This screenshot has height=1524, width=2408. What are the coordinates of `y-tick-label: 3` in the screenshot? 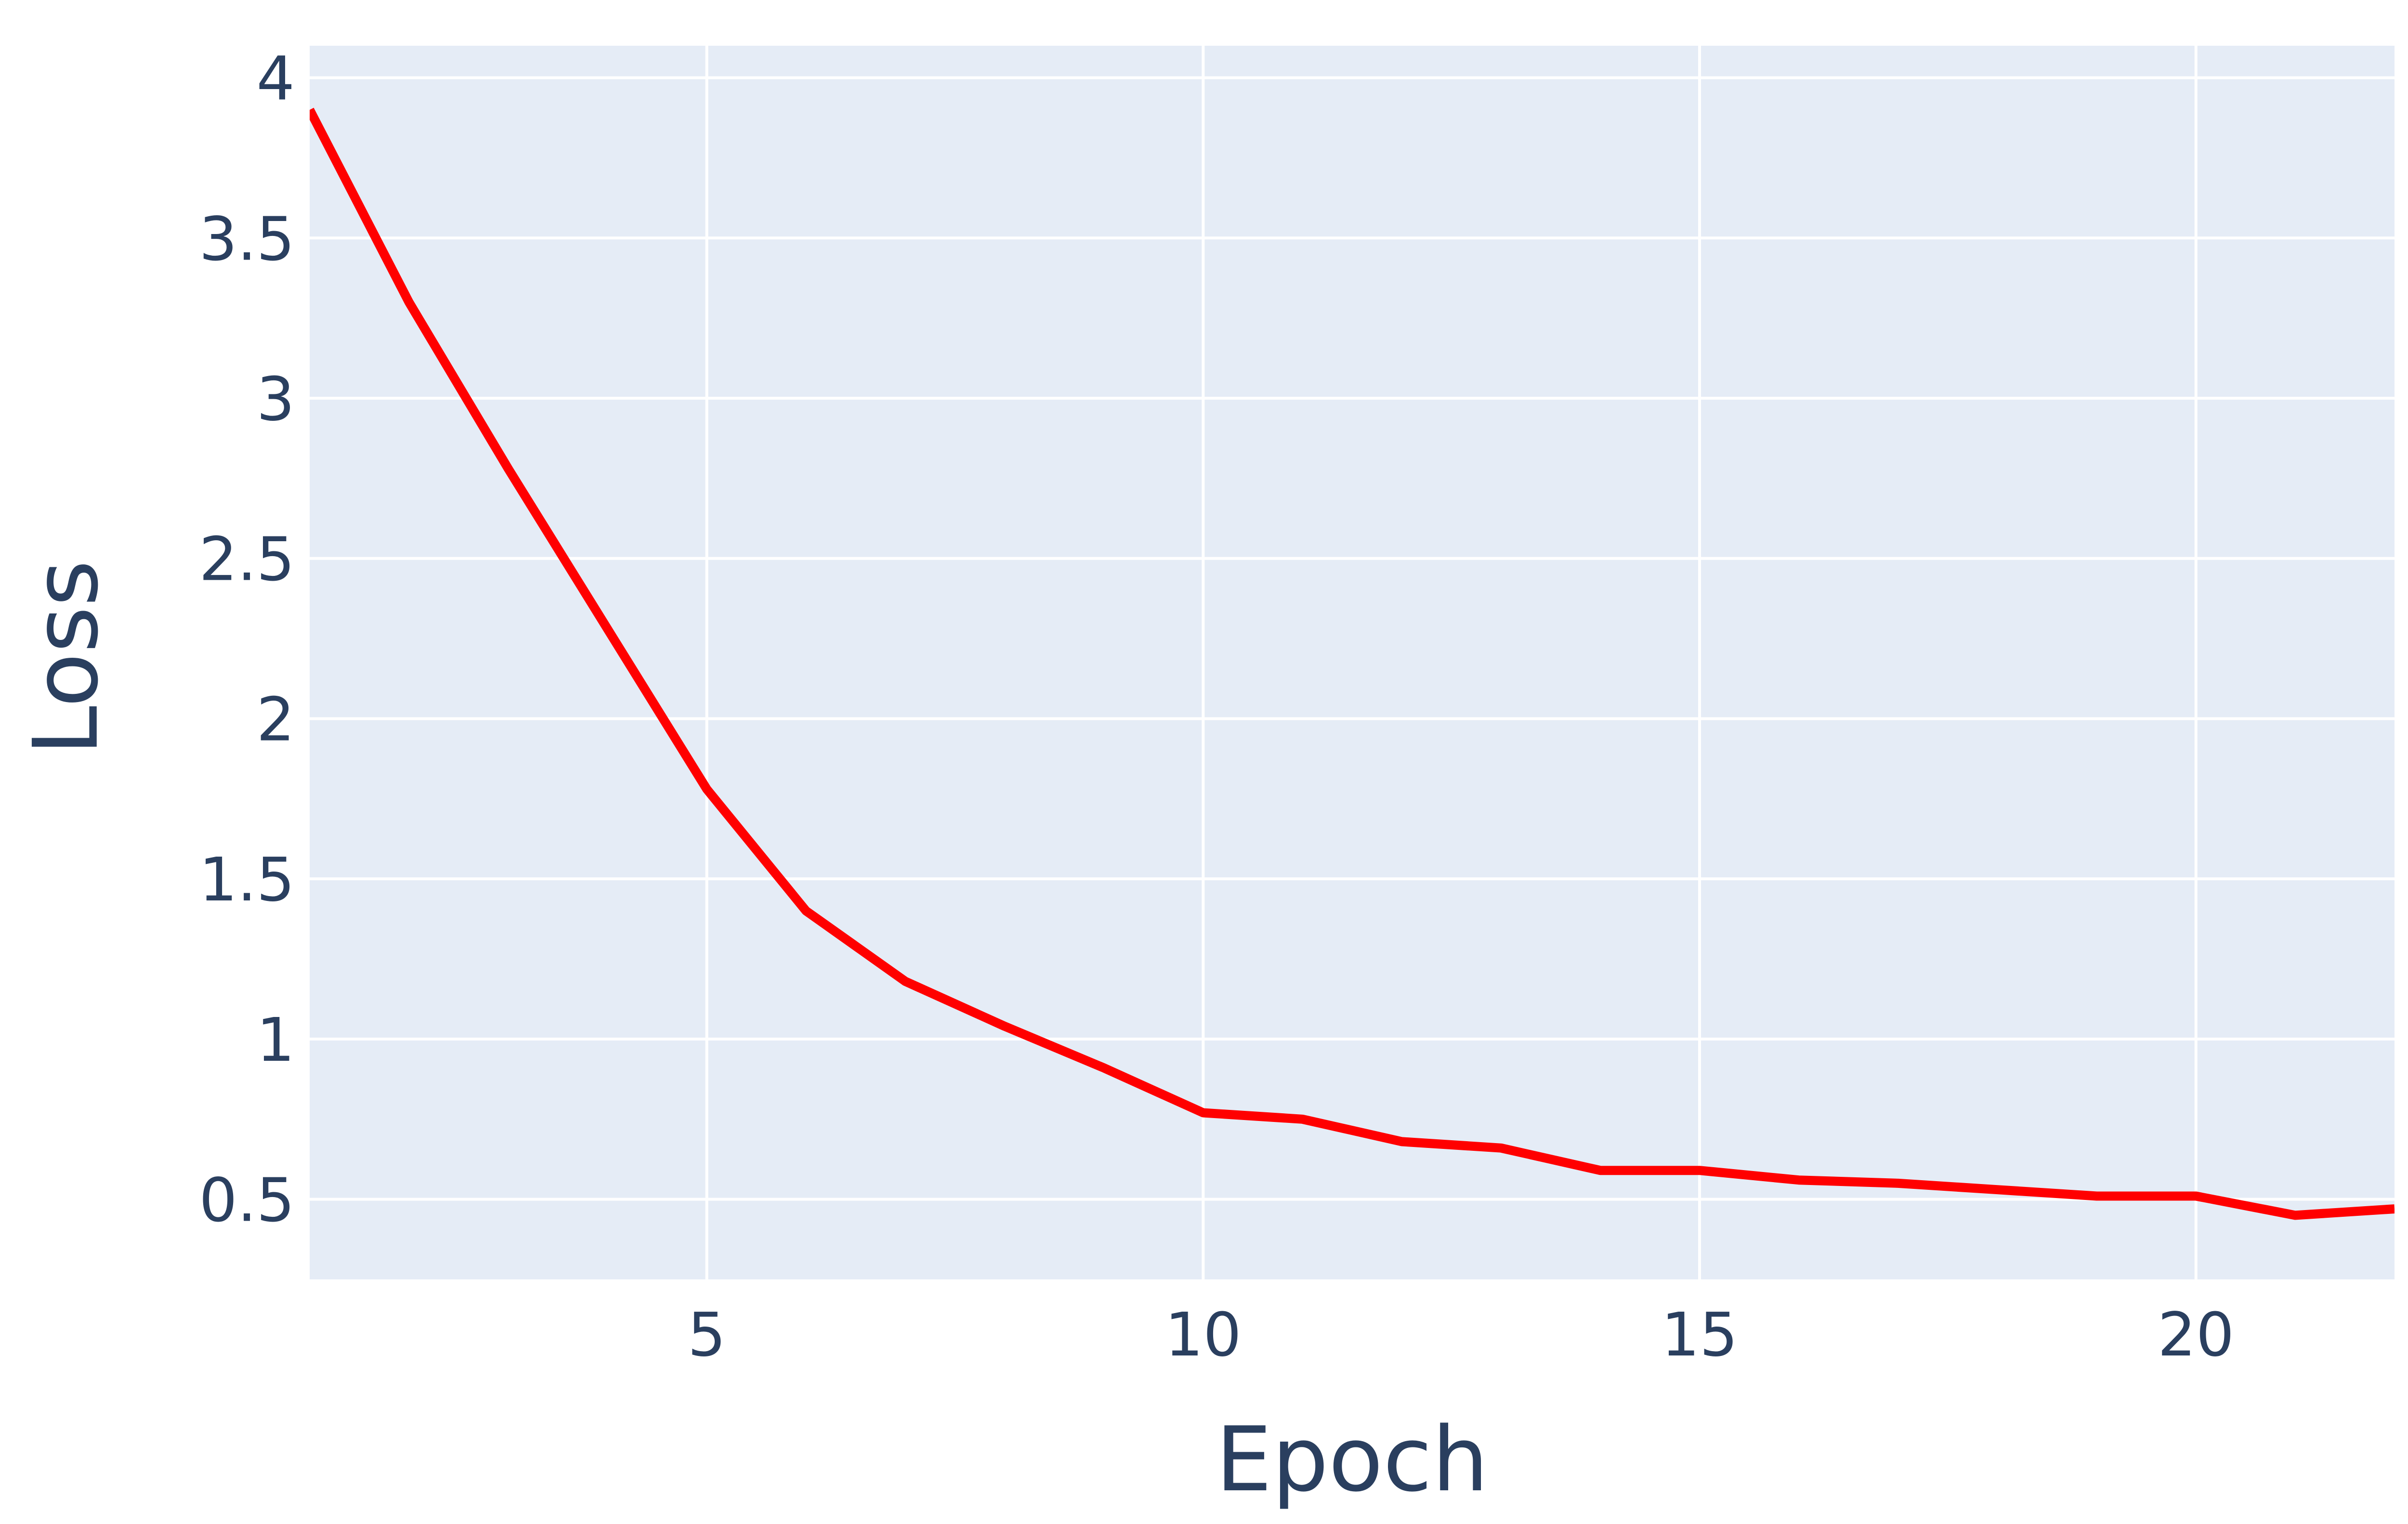 It's located at (275, 399).